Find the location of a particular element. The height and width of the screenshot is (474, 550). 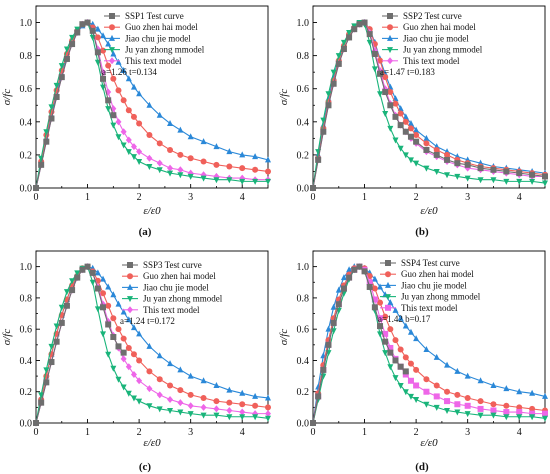

legend-entry-label: SSP2 Test curve is located at coordinates (432, 16).